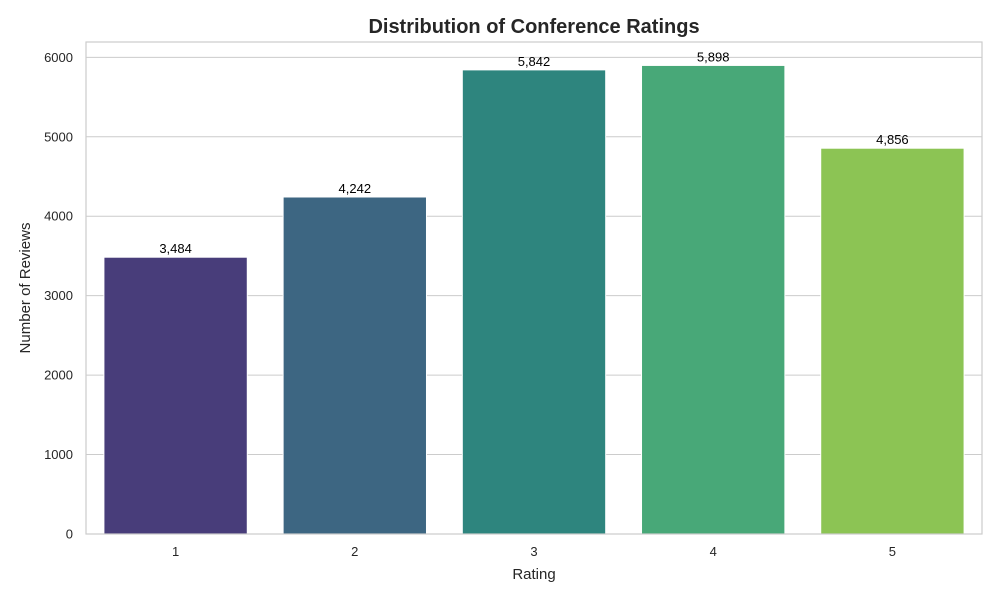 This screenshot has width=1000, height=600. I want to click on x-tick-label: 5, so click(892, 551).